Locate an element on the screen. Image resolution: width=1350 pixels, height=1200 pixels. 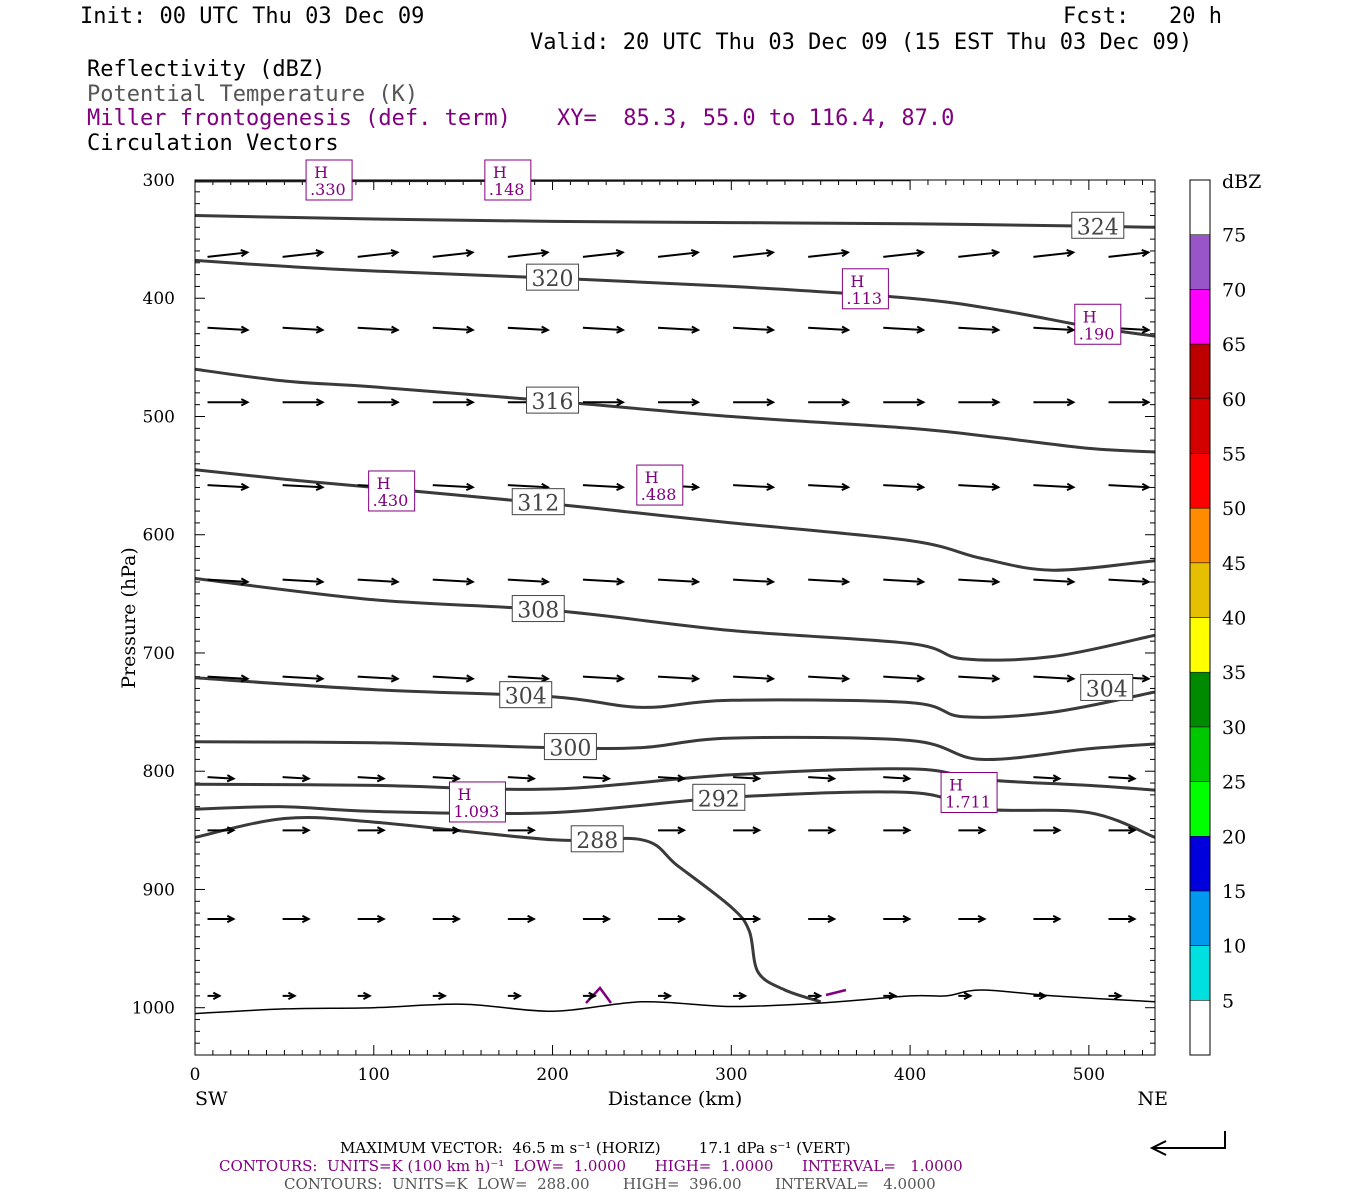
colorbar-frame is located at coordinates (1200, 617).